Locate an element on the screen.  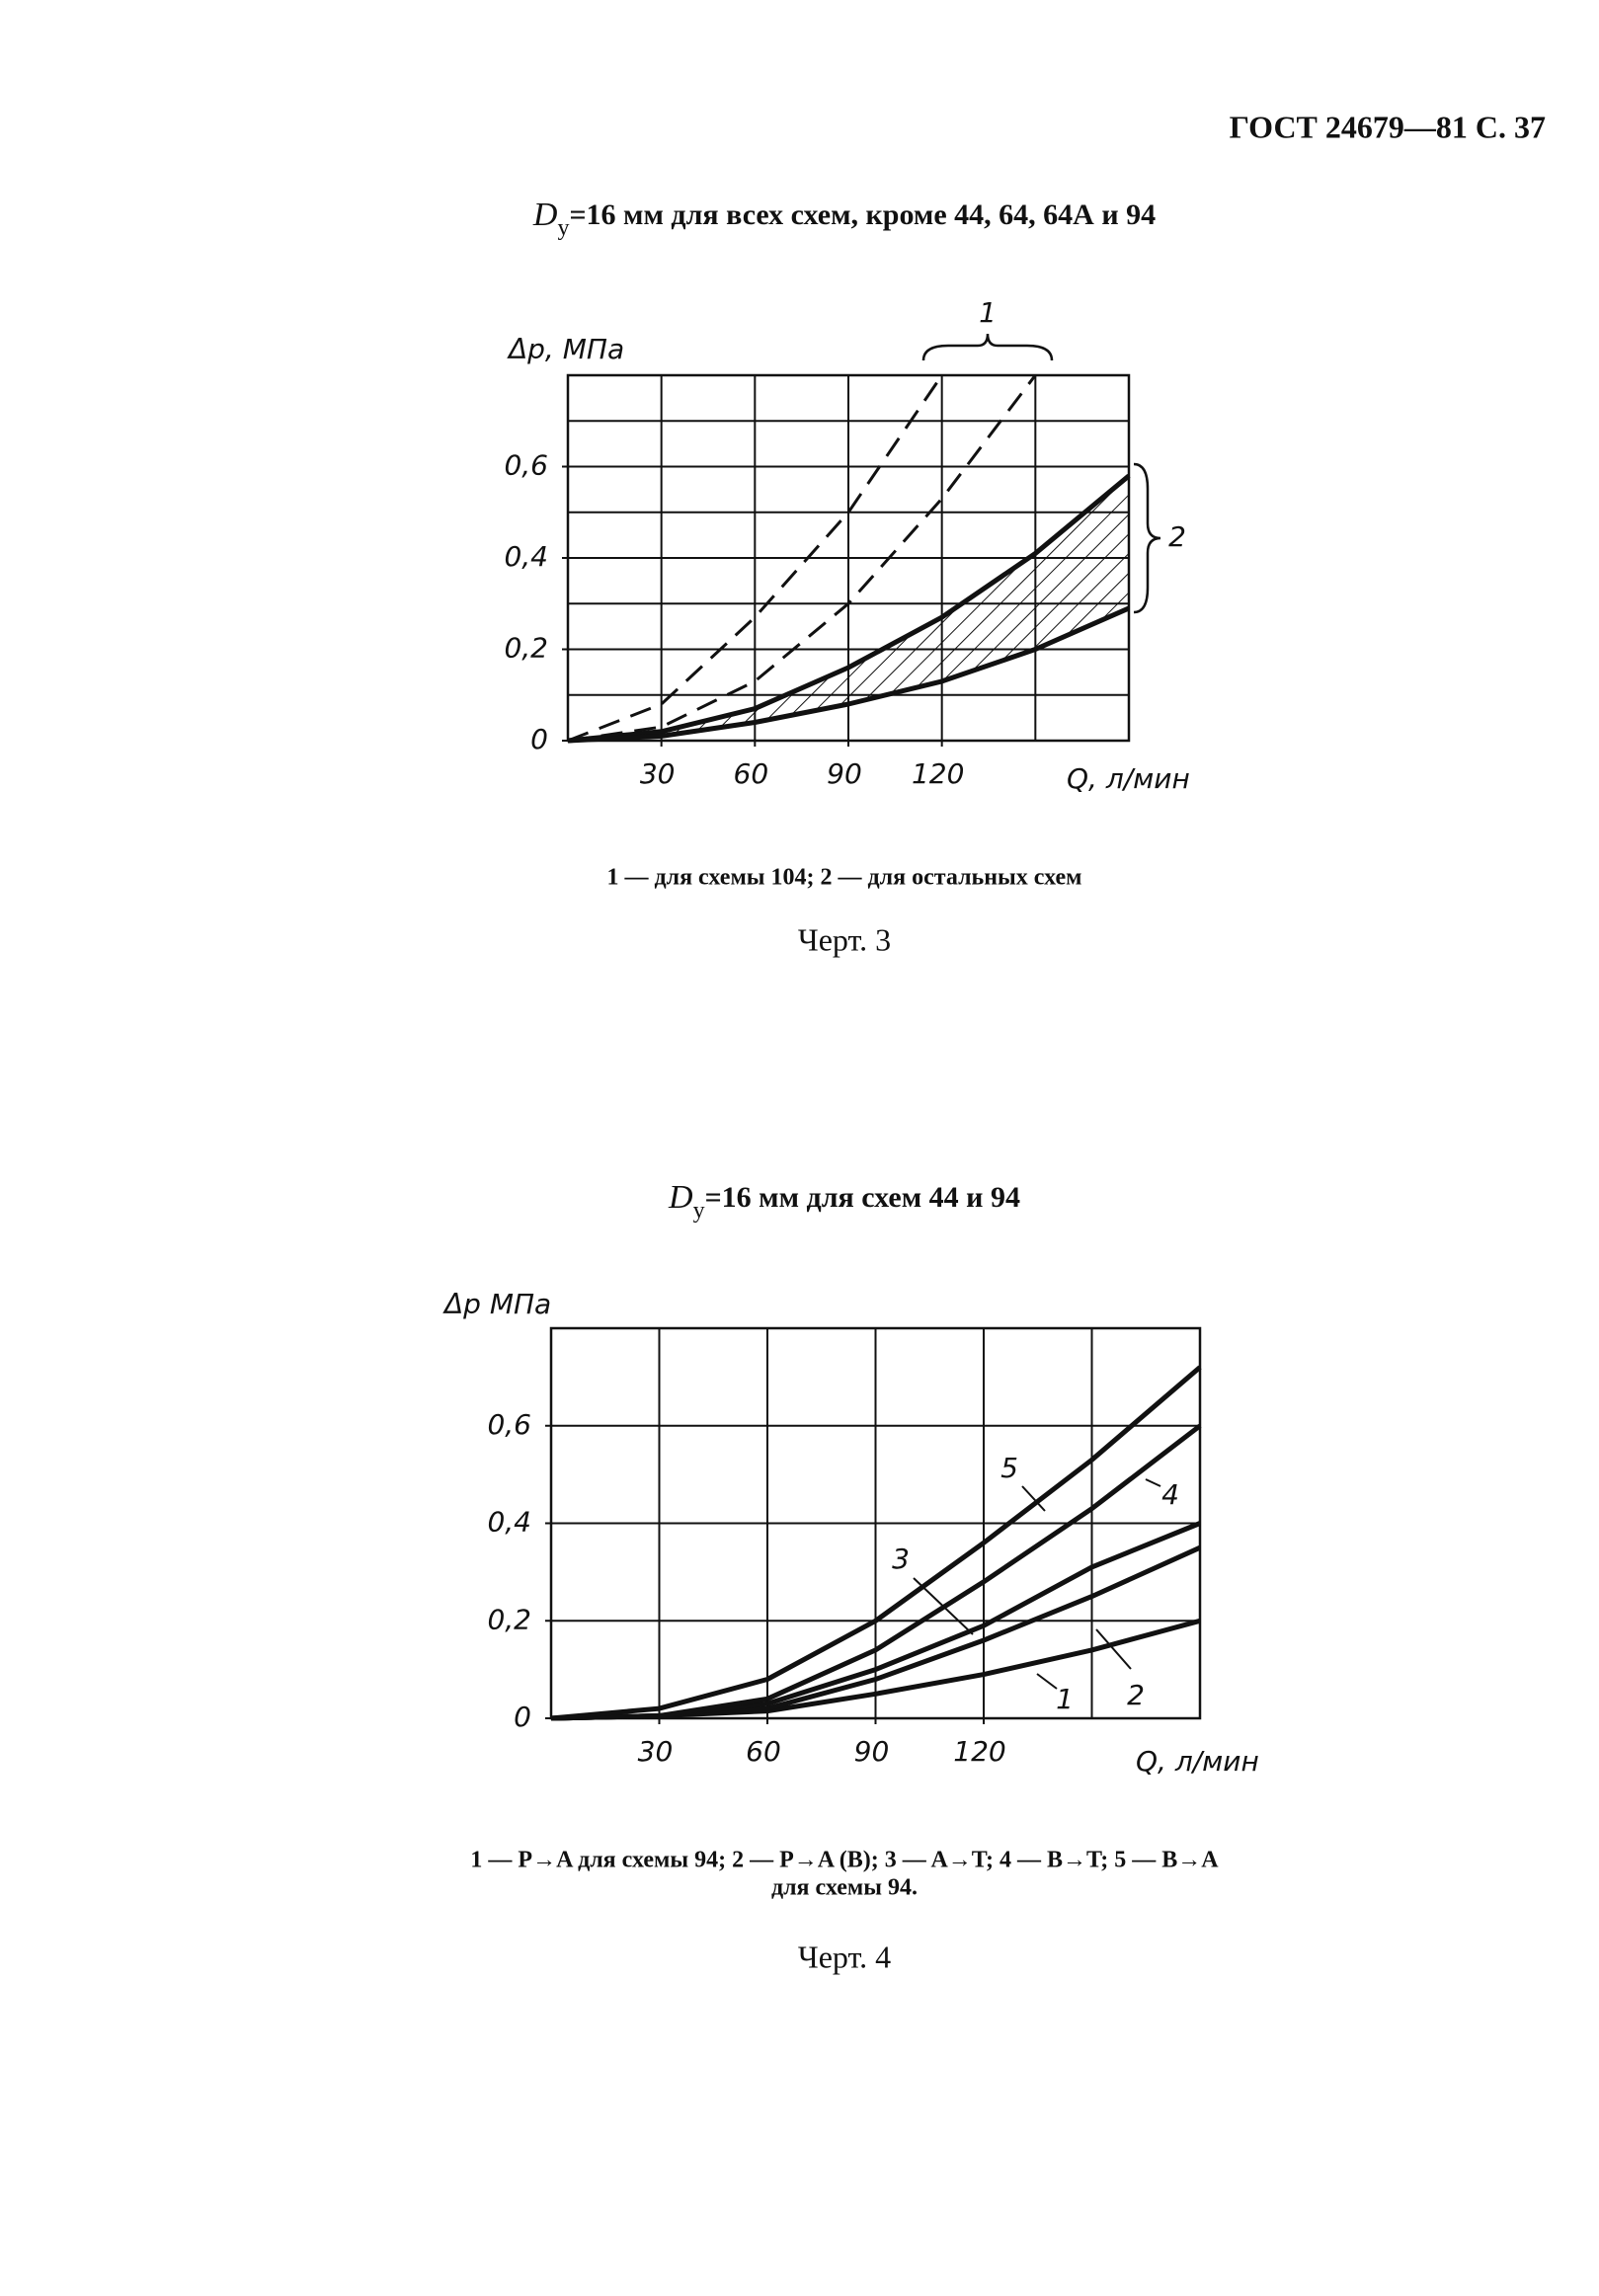
page-header: ГОСТ 24679—81 С. 37 is located at coordinates (1388, 126).